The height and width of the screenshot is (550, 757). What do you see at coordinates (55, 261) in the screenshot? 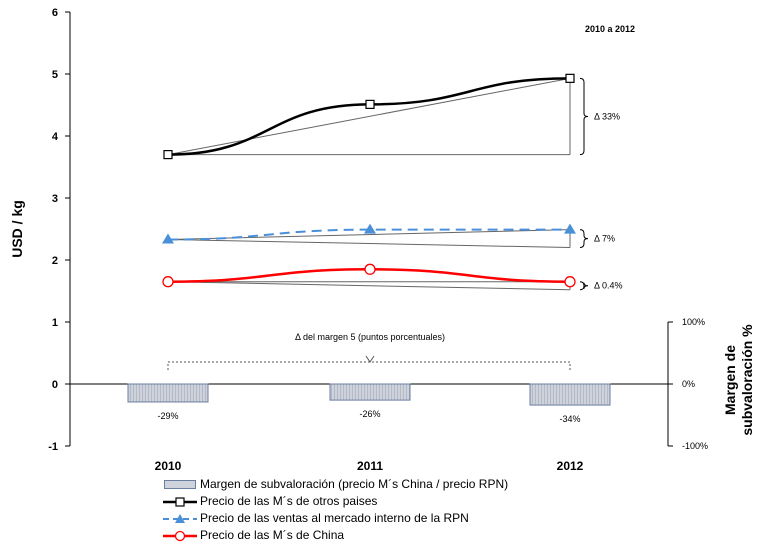
I see `y-tick-label: 2` at bounding box center [55, 261].